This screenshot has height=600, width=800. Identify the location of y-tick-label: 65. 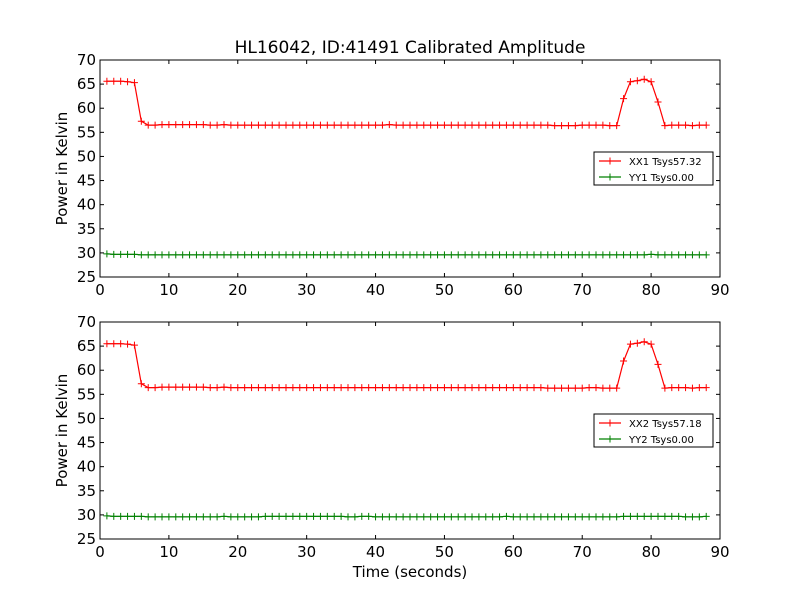
(86, 84).